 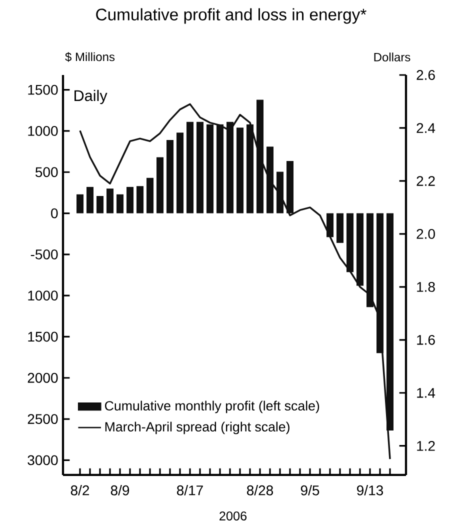 What do you see at coordinates (426, 445) in the screenshot?
I see `y2-tick-label: 1.2` at bounding box center [426, 445].